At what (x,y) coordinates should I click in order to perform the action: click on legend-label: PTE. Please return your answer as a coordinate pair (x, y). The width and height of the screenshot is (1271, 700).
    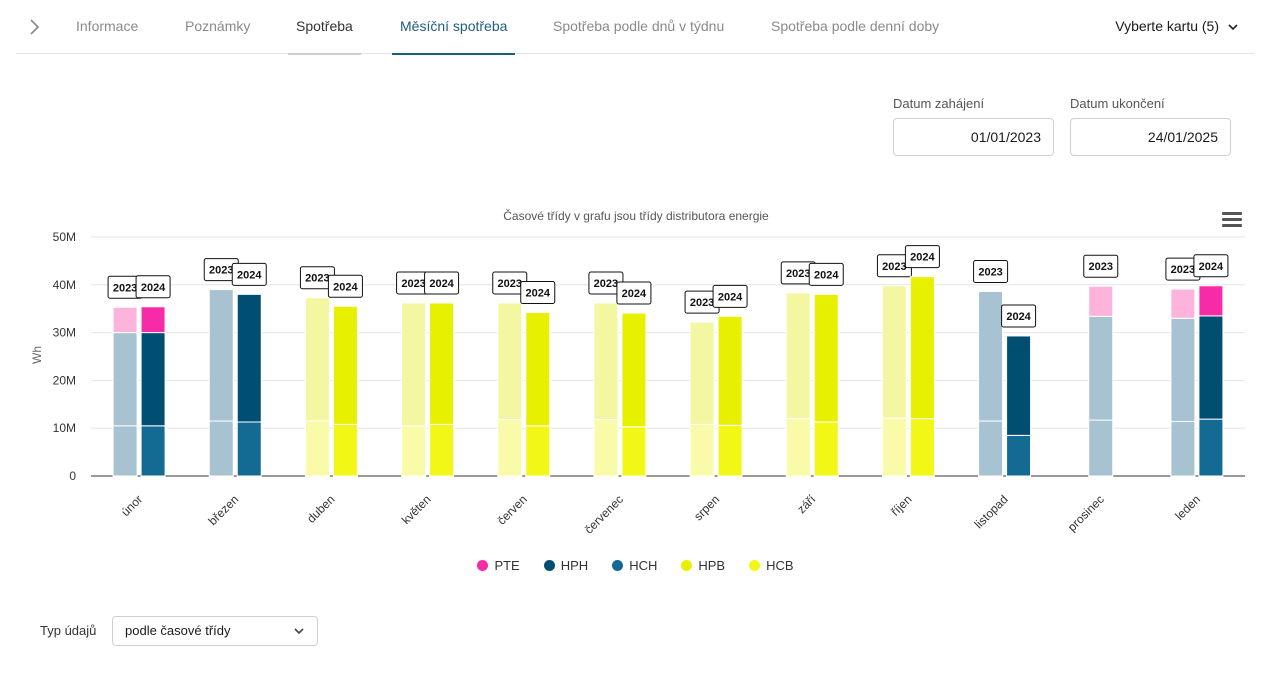
    Looking at the image, I should click on (507, 565).